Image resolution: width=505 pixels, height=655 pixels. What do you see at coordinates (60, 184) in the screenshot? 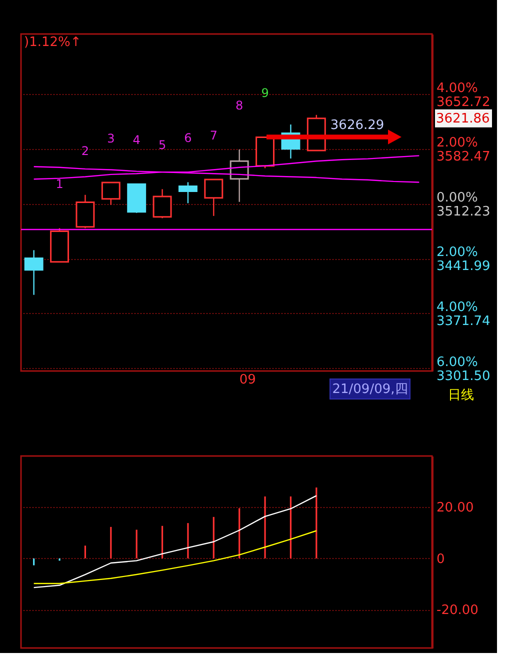
I see `annotation: 1` at bounding box center [60, 184].